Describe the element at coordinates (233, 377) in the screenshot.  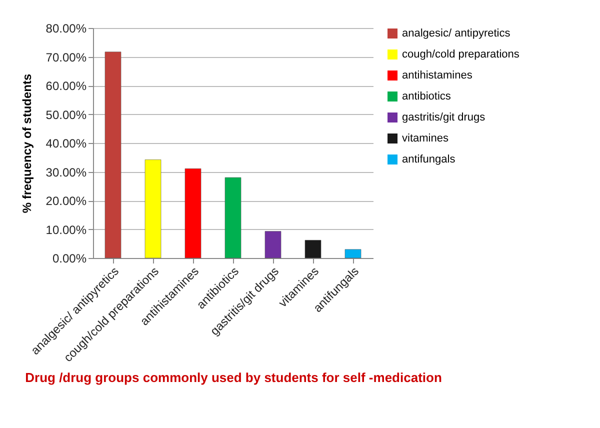
I see `x-axis-title: Drug /drug groups commonly used by students for self -medication` at that location.